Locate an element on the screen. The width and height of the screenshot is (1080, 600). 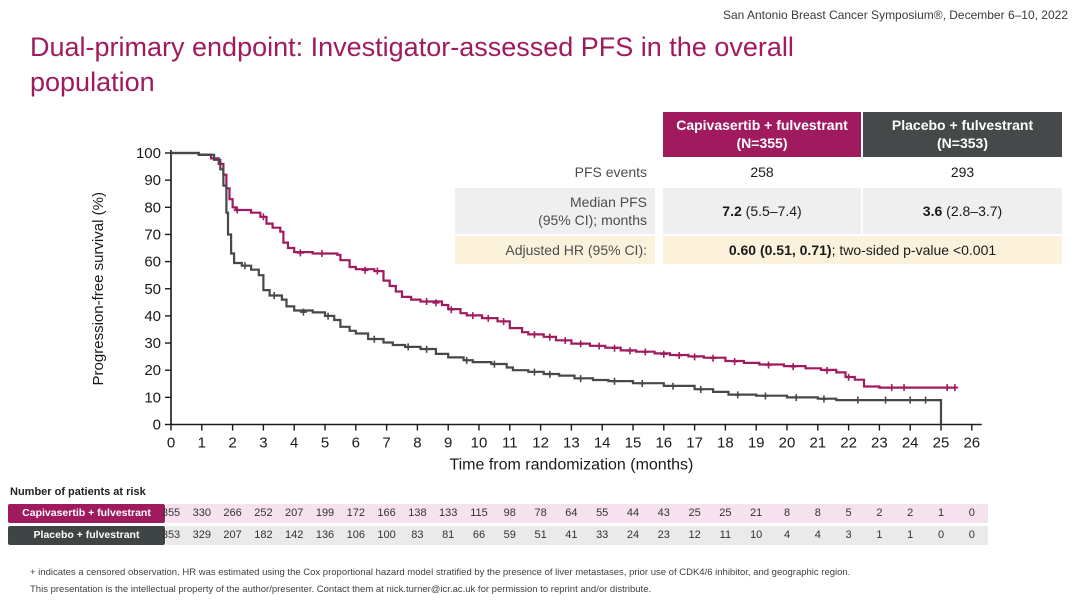
risk-count: 133 is located at coordinates (448, 513).